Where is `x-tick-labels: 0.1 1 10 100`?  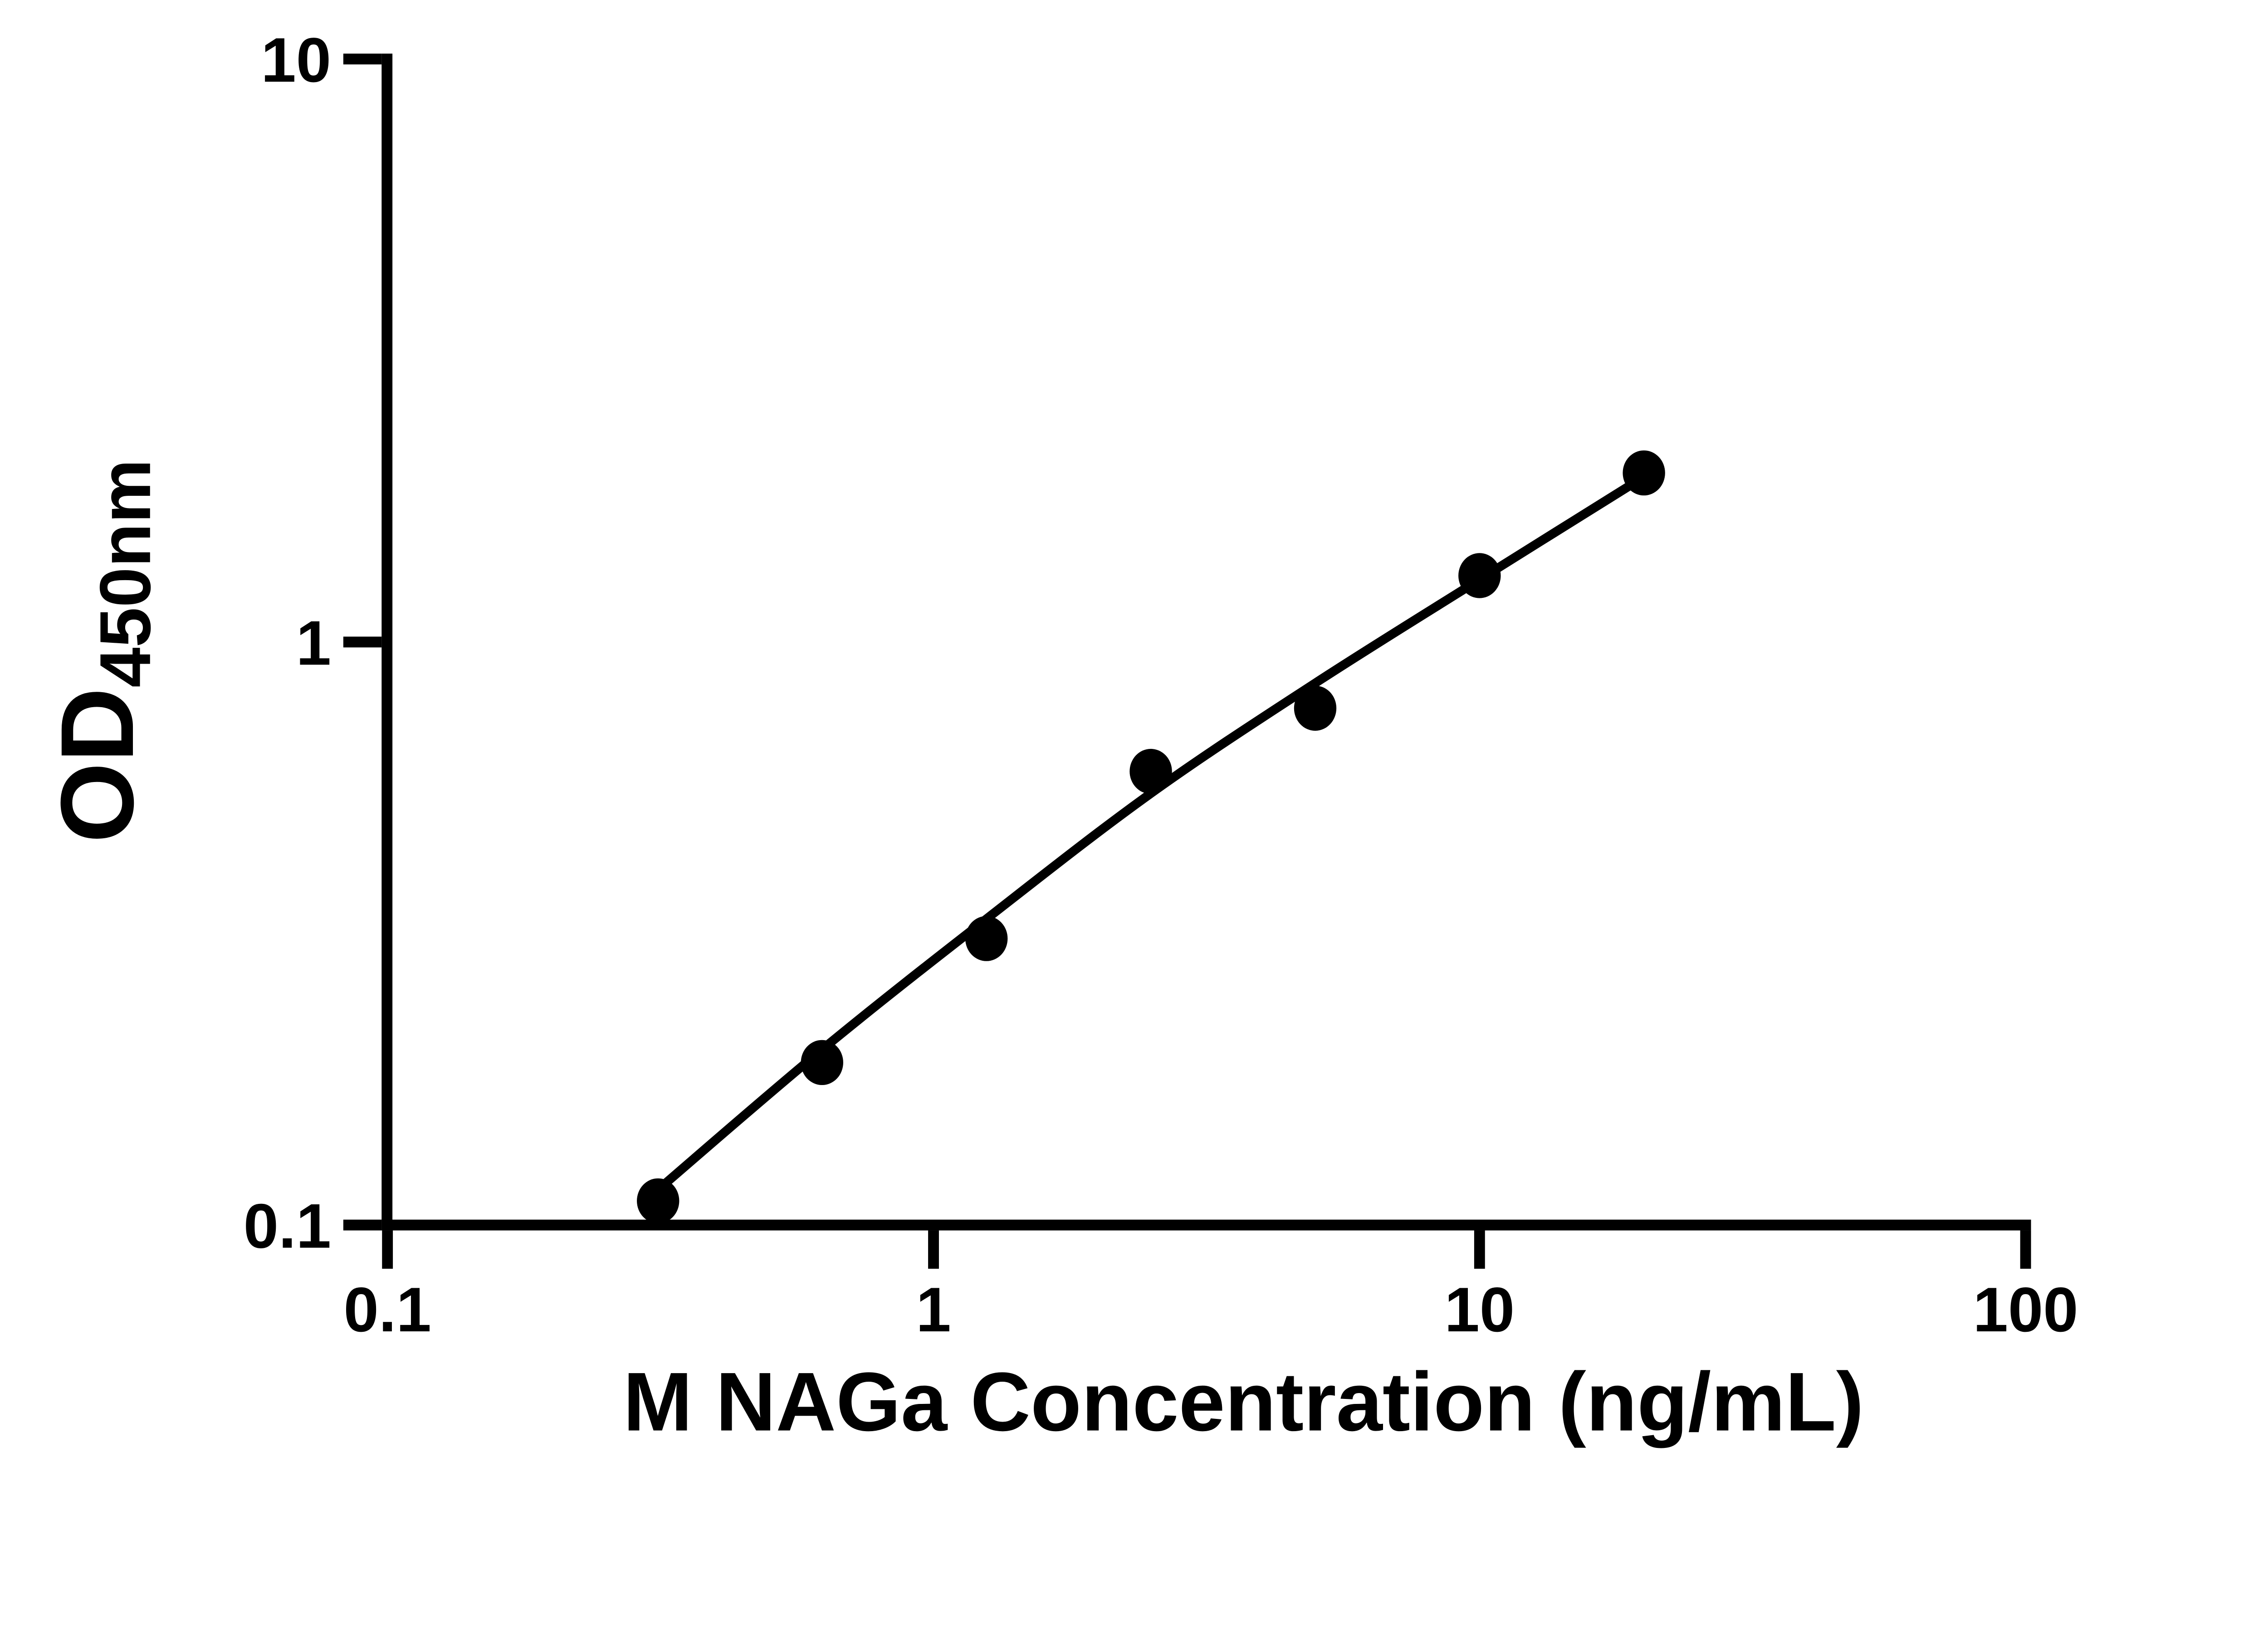 x-tick-labels: 0.1 1 10 100 is located at coordinates (1211, 1310).